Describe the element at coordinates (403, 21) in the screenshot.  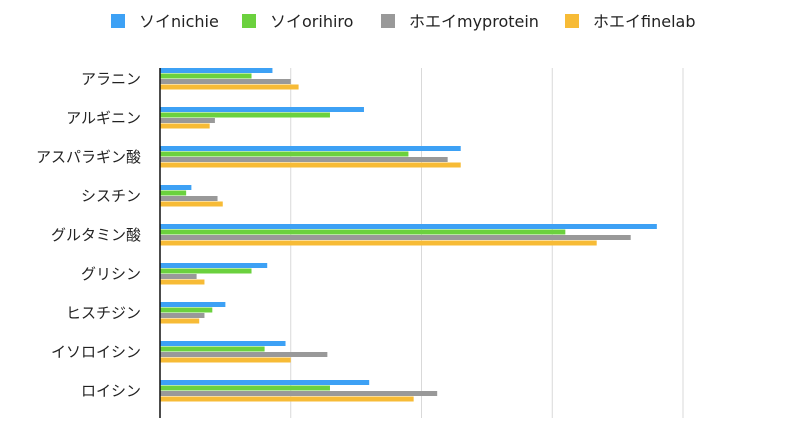
I see `legend: ソイnichie ソイorihiro ホエイmyprotein ホエイfinelab` at that location.